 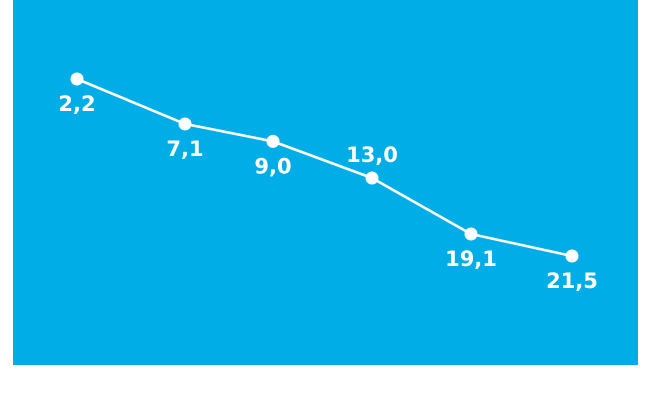 What do you see at coordinates (372, 155) in the screenshot?
I see `data-label-4: 13,0` at bounding box center [372, 155].